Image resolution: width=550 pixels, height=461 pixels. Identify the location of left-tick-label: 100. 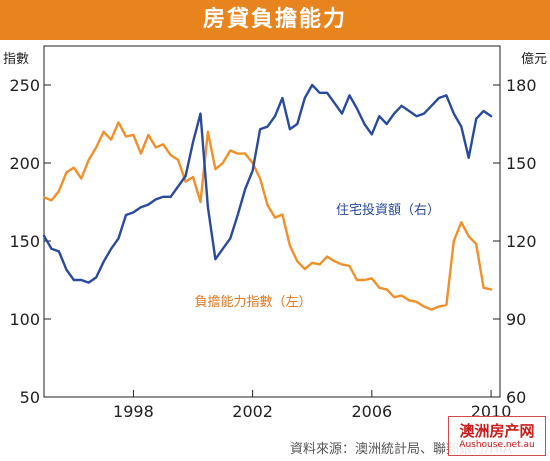
(24, 319).